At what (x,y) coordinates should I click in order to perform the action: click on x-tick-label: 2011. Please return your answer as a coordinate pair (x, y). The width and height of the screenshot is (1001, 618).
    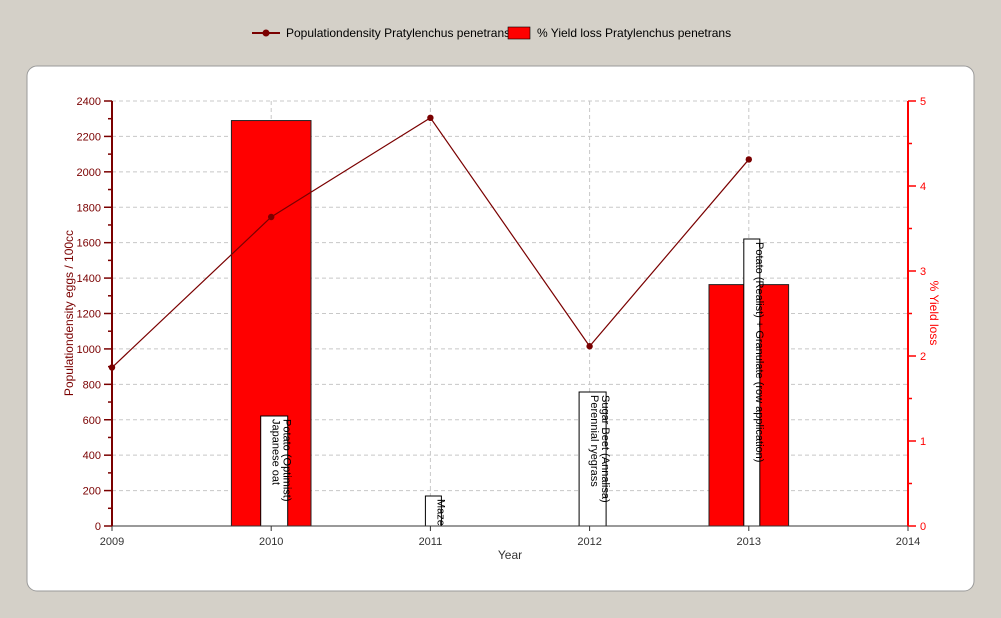
    Looking at the image, I should click on (431, 542).